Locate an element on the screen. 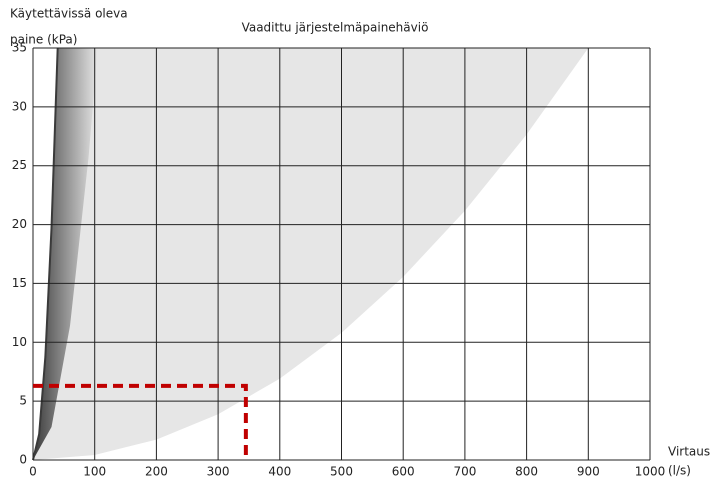 This screenshot has height=484, width=720. x-tick-label: 1000 is located at coordinates (650, 472).